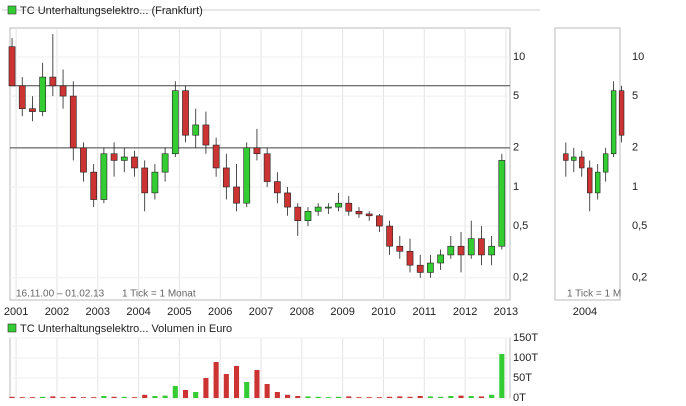 Image resolution: width=686 pixels, height=406 pixels. Describe the element at coordinates (60, 294) in the screenshot. I see `period-label: 16.11.00 – 01.02.13` at that location.